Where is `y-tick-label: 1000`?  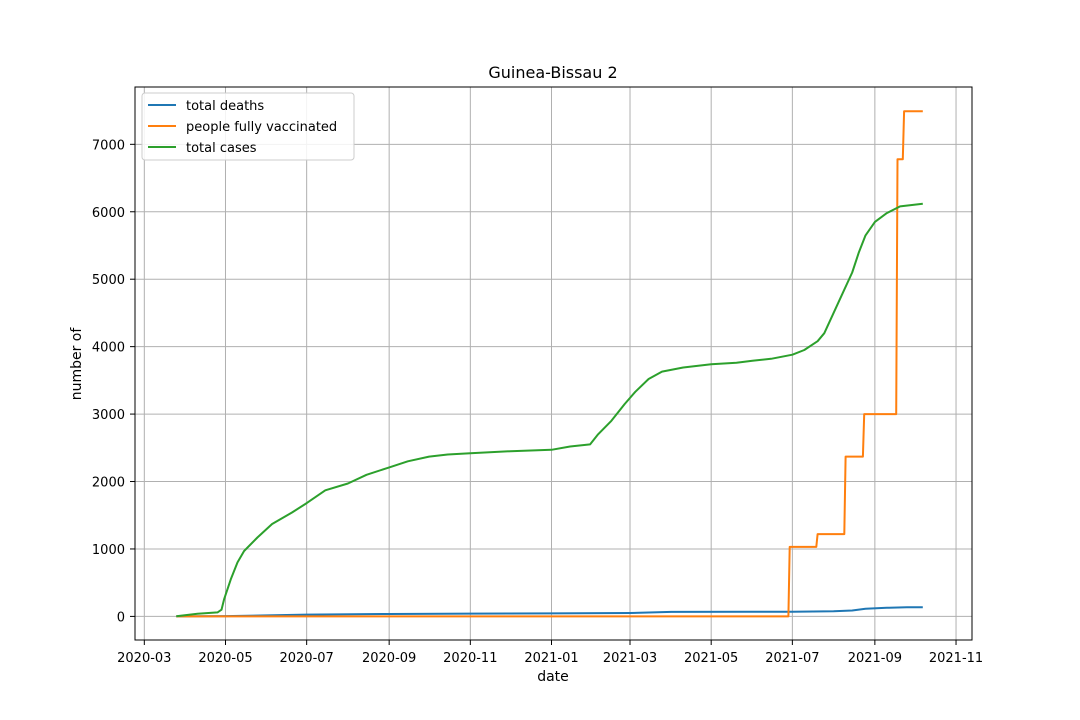
y-tick-label: 1000 is located at coordinates (108, 550).